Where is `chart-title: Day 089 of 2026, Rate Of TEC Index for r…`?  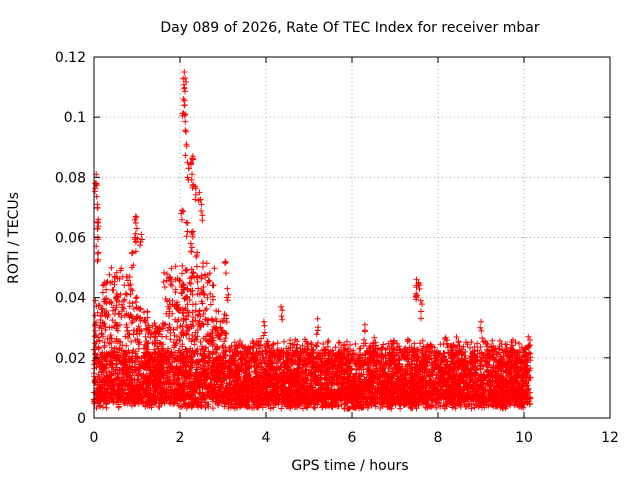 chart-title: Day 089 of 2026, Rate Of TEC Index for r… is located at coordinates (349, 28).